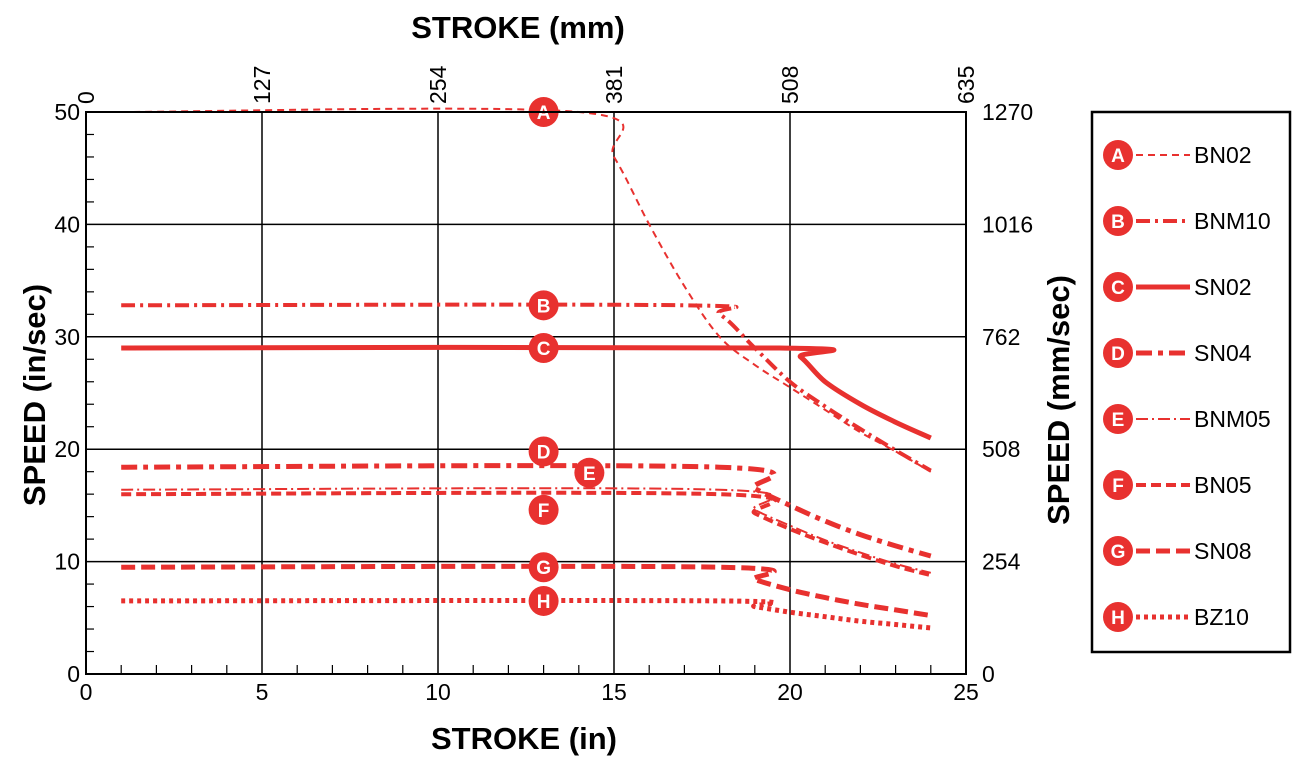  I want to click on x-tick-label: 20, so click(790, 692).